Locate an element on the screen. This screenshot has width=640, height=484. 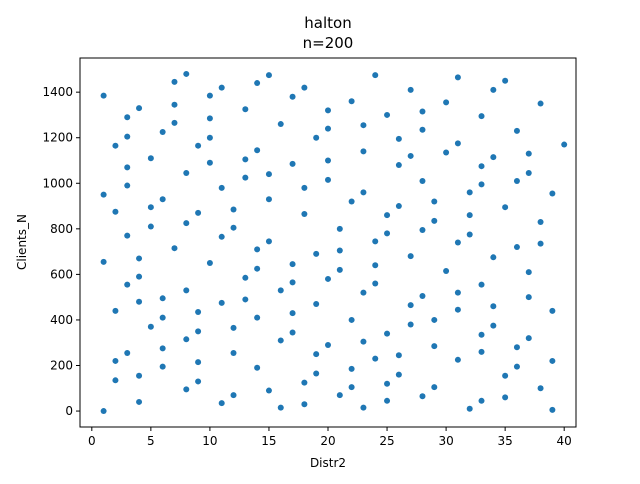
y-tick-label: 200 is located at coordinates (61, 366).